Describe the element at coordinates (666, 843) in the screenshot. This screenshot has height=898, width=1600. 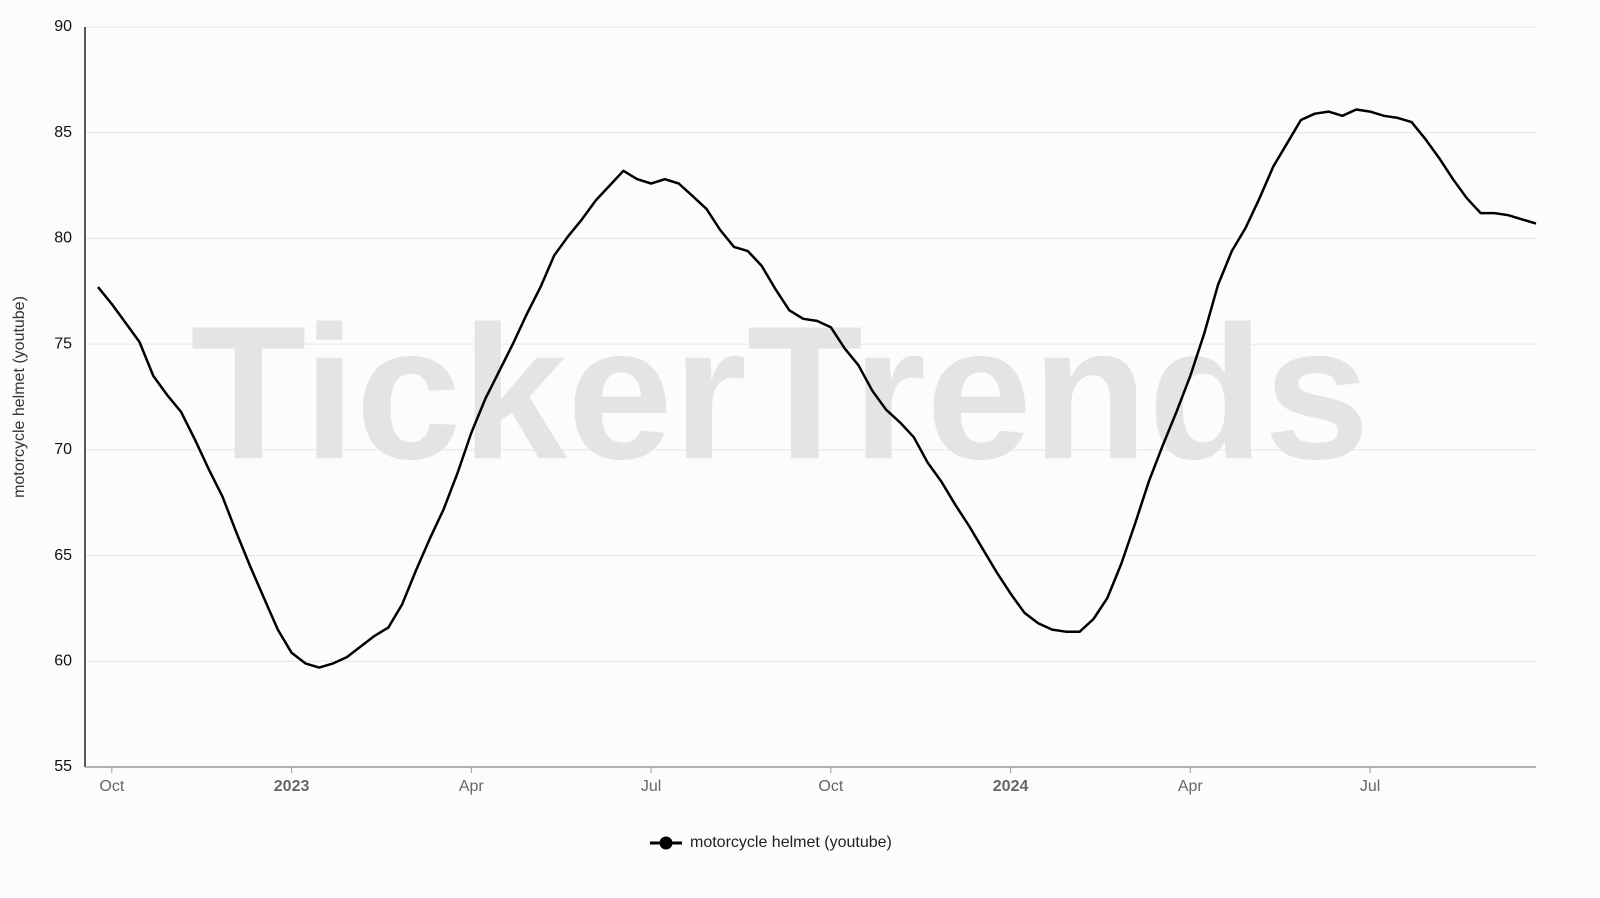
I see `legend-marker` at that location.